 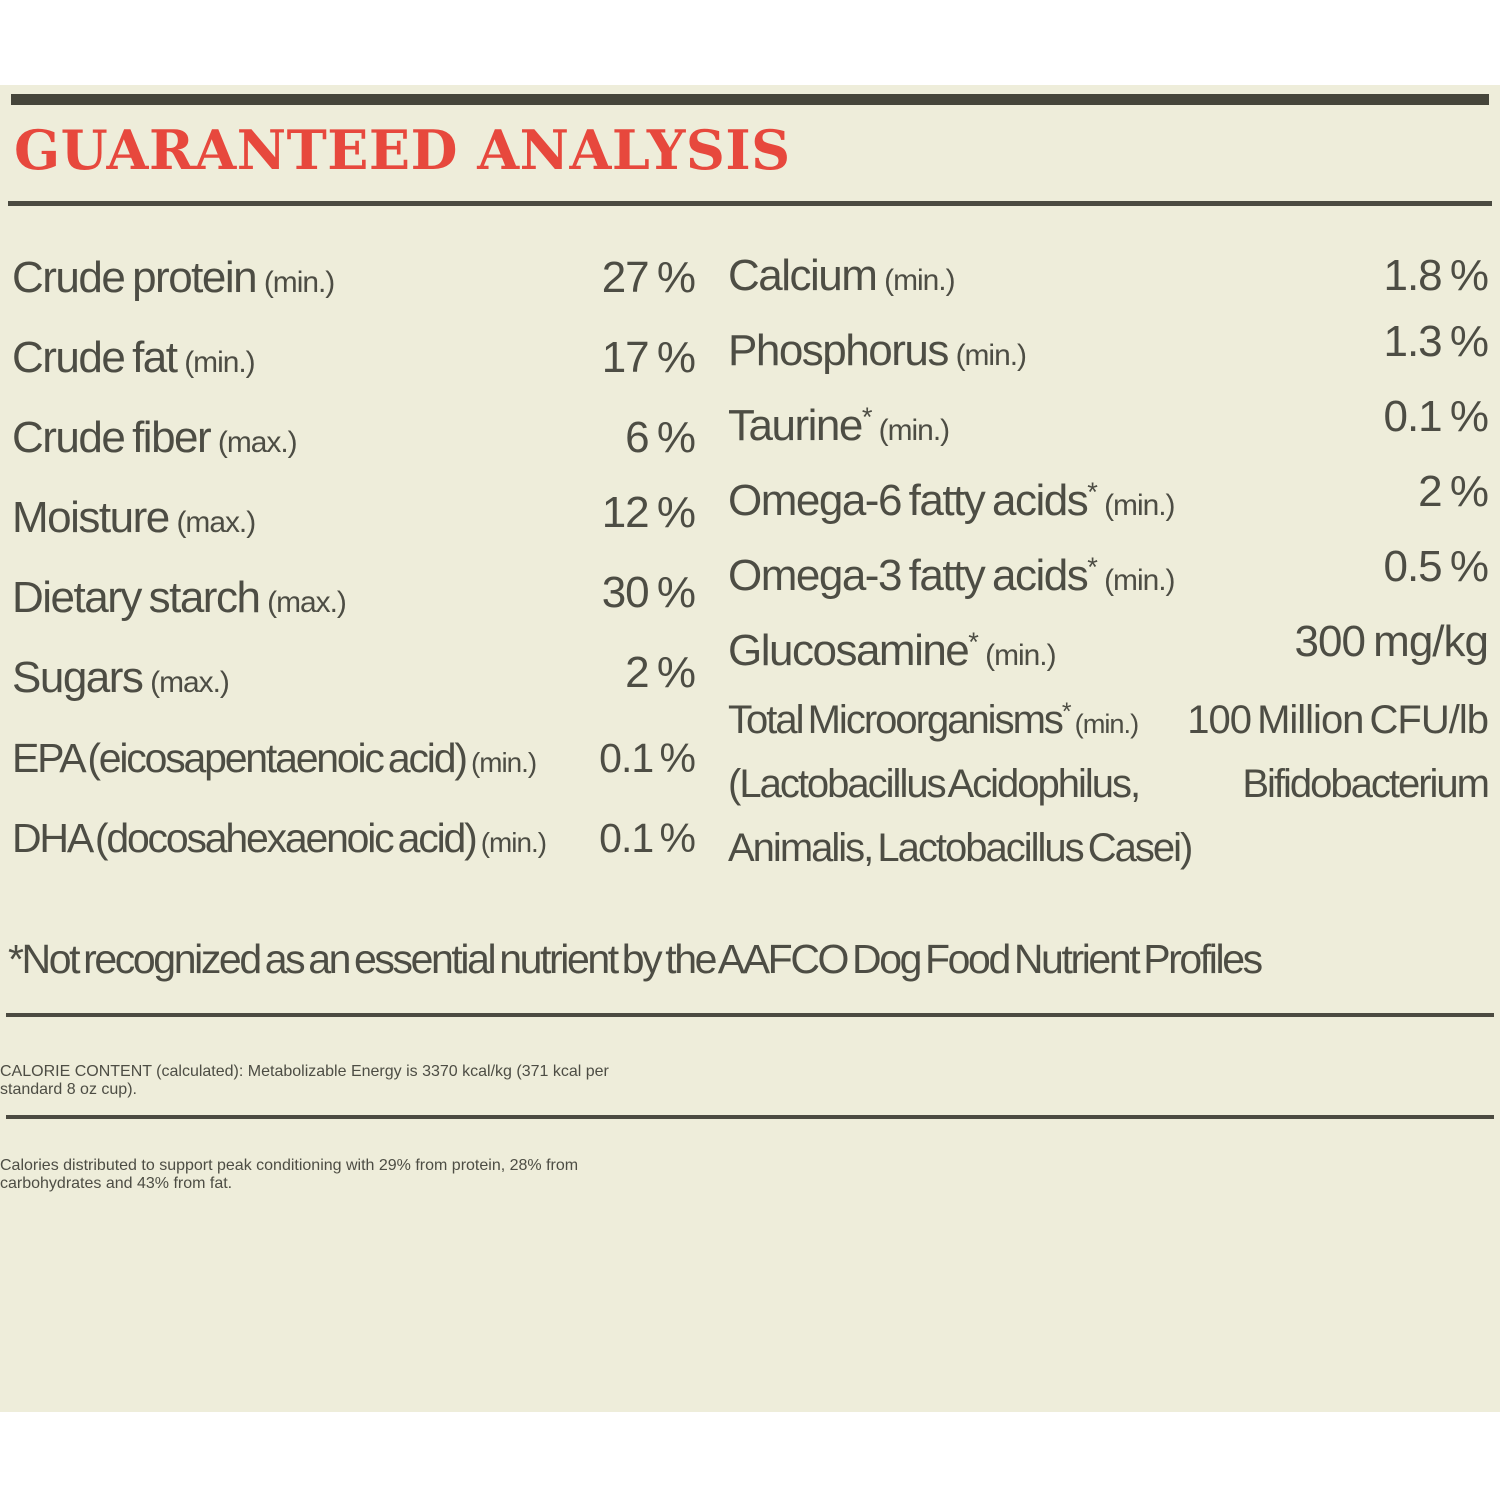 What do you see at coordinates (68, 1089) in the screenshot?
I see `calorie-content-line-2: standard 8 oz cup).` at bounding box center [68, 1089].